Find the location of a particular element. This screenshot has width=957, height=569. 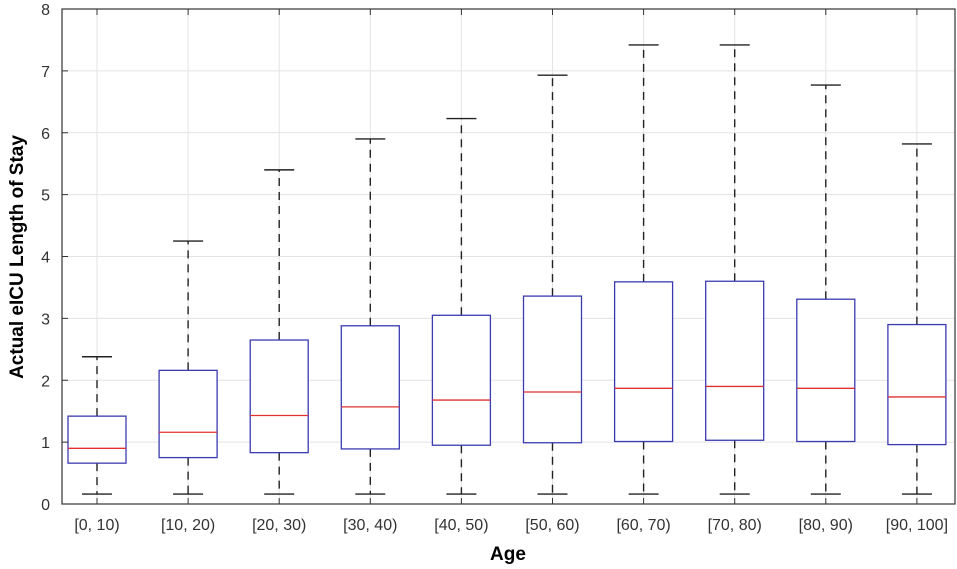

y-tick-label: 1 is located at coordinates (45, 443).